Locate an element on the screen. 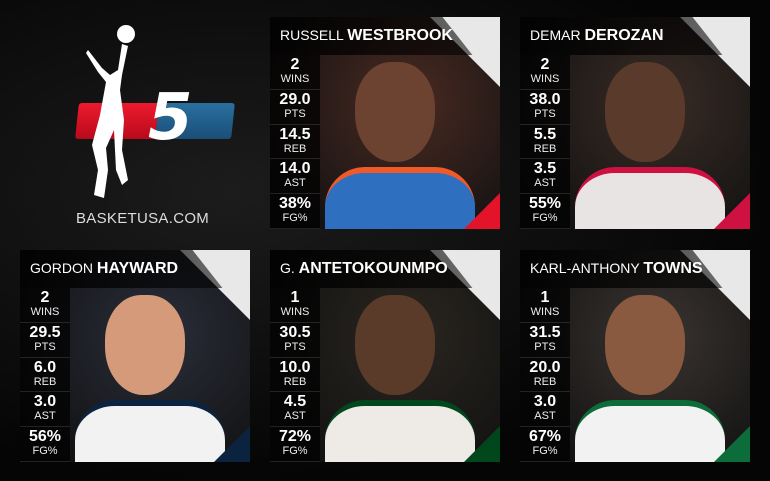 This screenshot has width=770, height=481. stat-value: 6.0 is located at coordinates (45, 367).